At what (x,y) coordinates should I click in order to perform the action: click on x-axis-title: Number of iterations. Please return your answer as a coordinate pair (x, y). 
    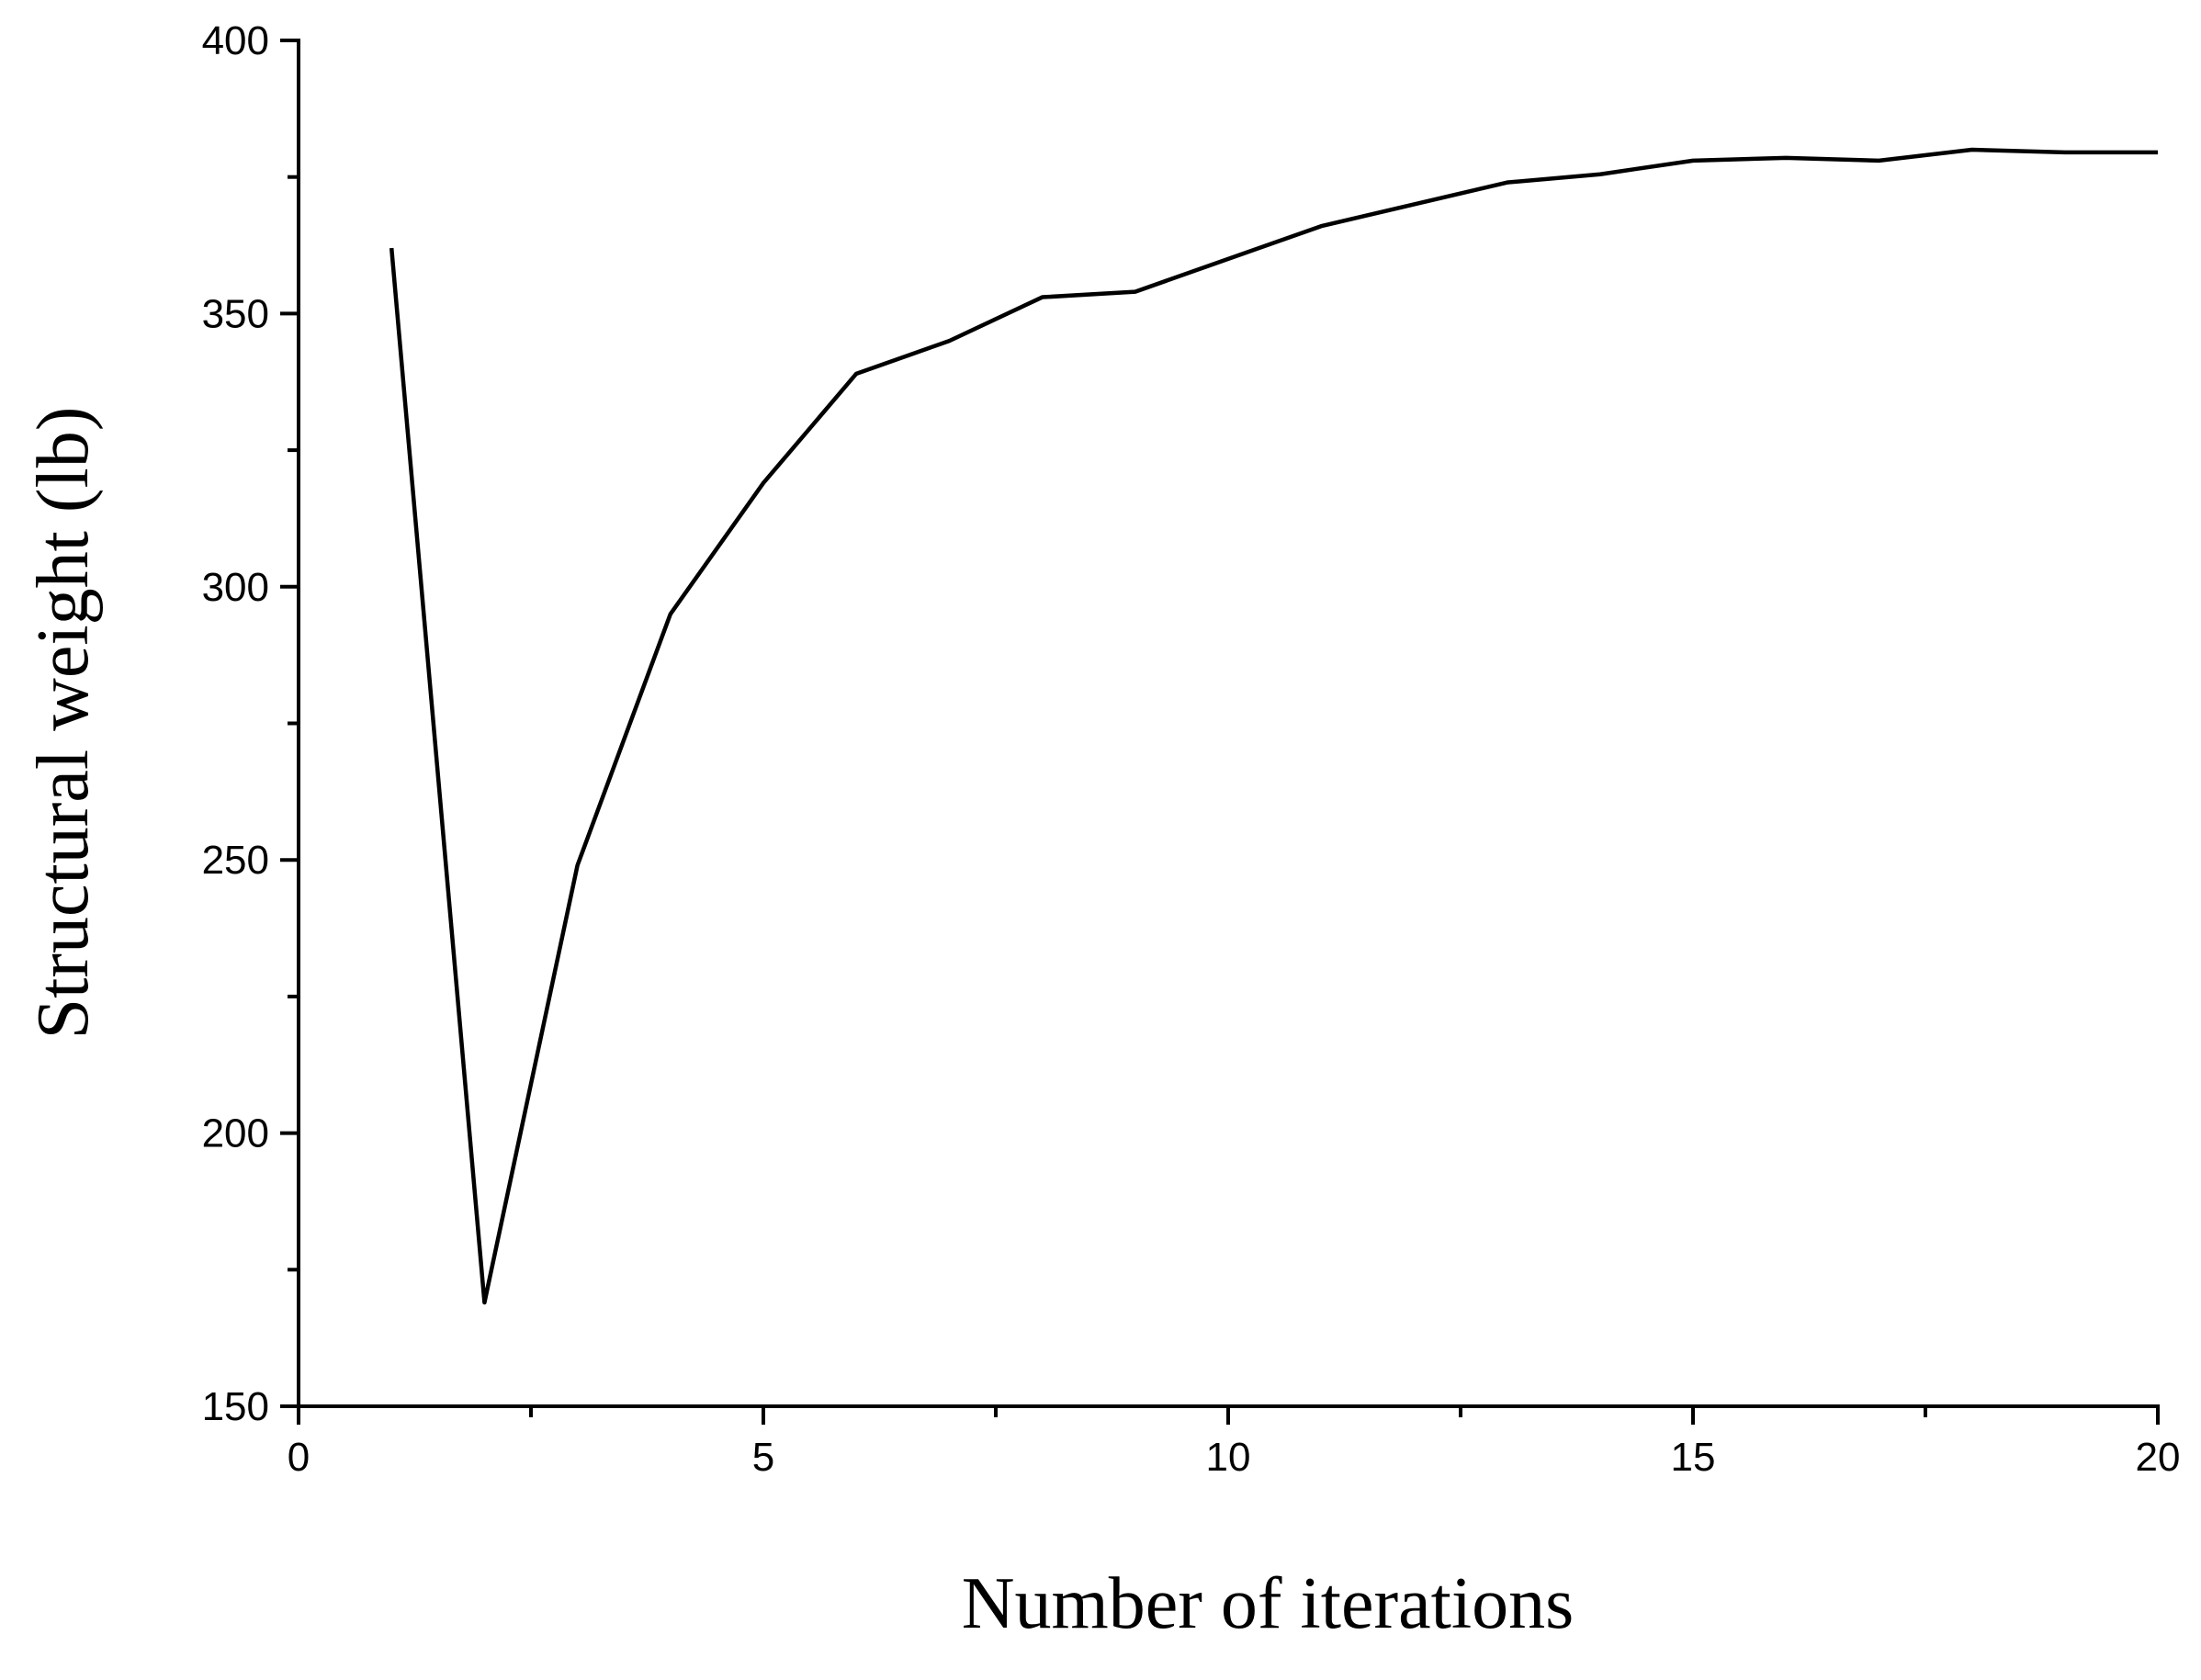
    Looking at the image, I should click on (1268, 1603).